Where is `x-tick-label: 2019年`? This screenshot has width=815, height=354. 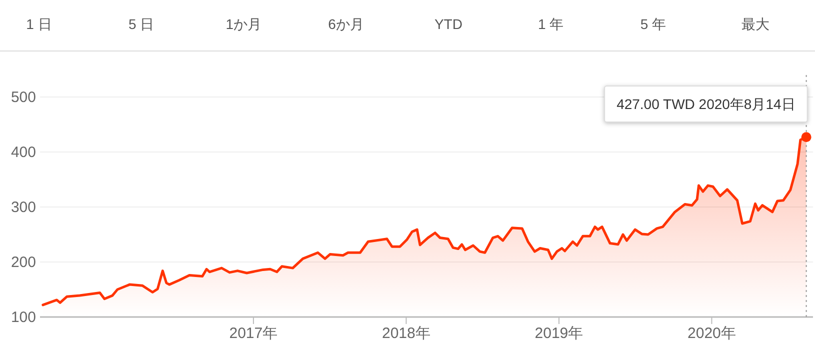 x-tick-label: 2019年 is located at coordinates (559, 333).